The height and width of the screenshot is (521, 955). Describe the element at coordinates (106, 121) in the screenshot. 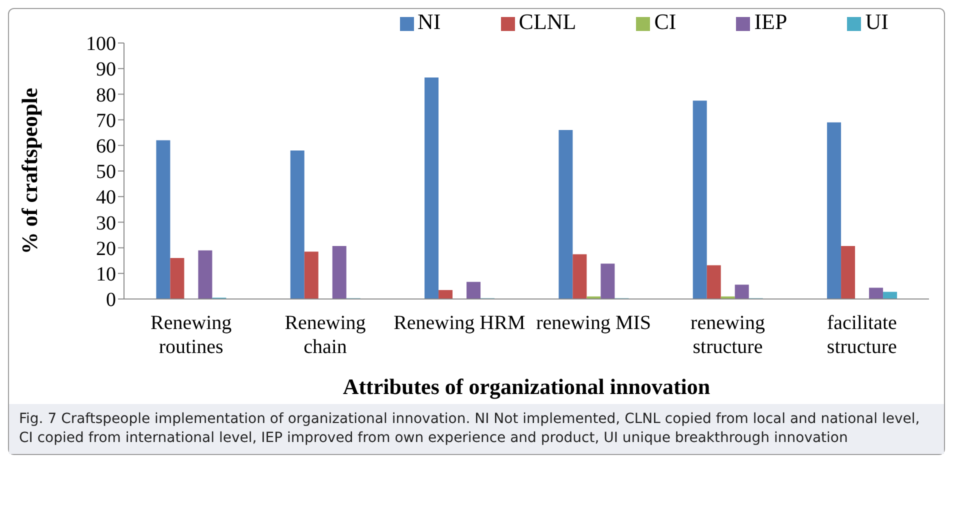

I see `y-tick-label: 70` at that location.